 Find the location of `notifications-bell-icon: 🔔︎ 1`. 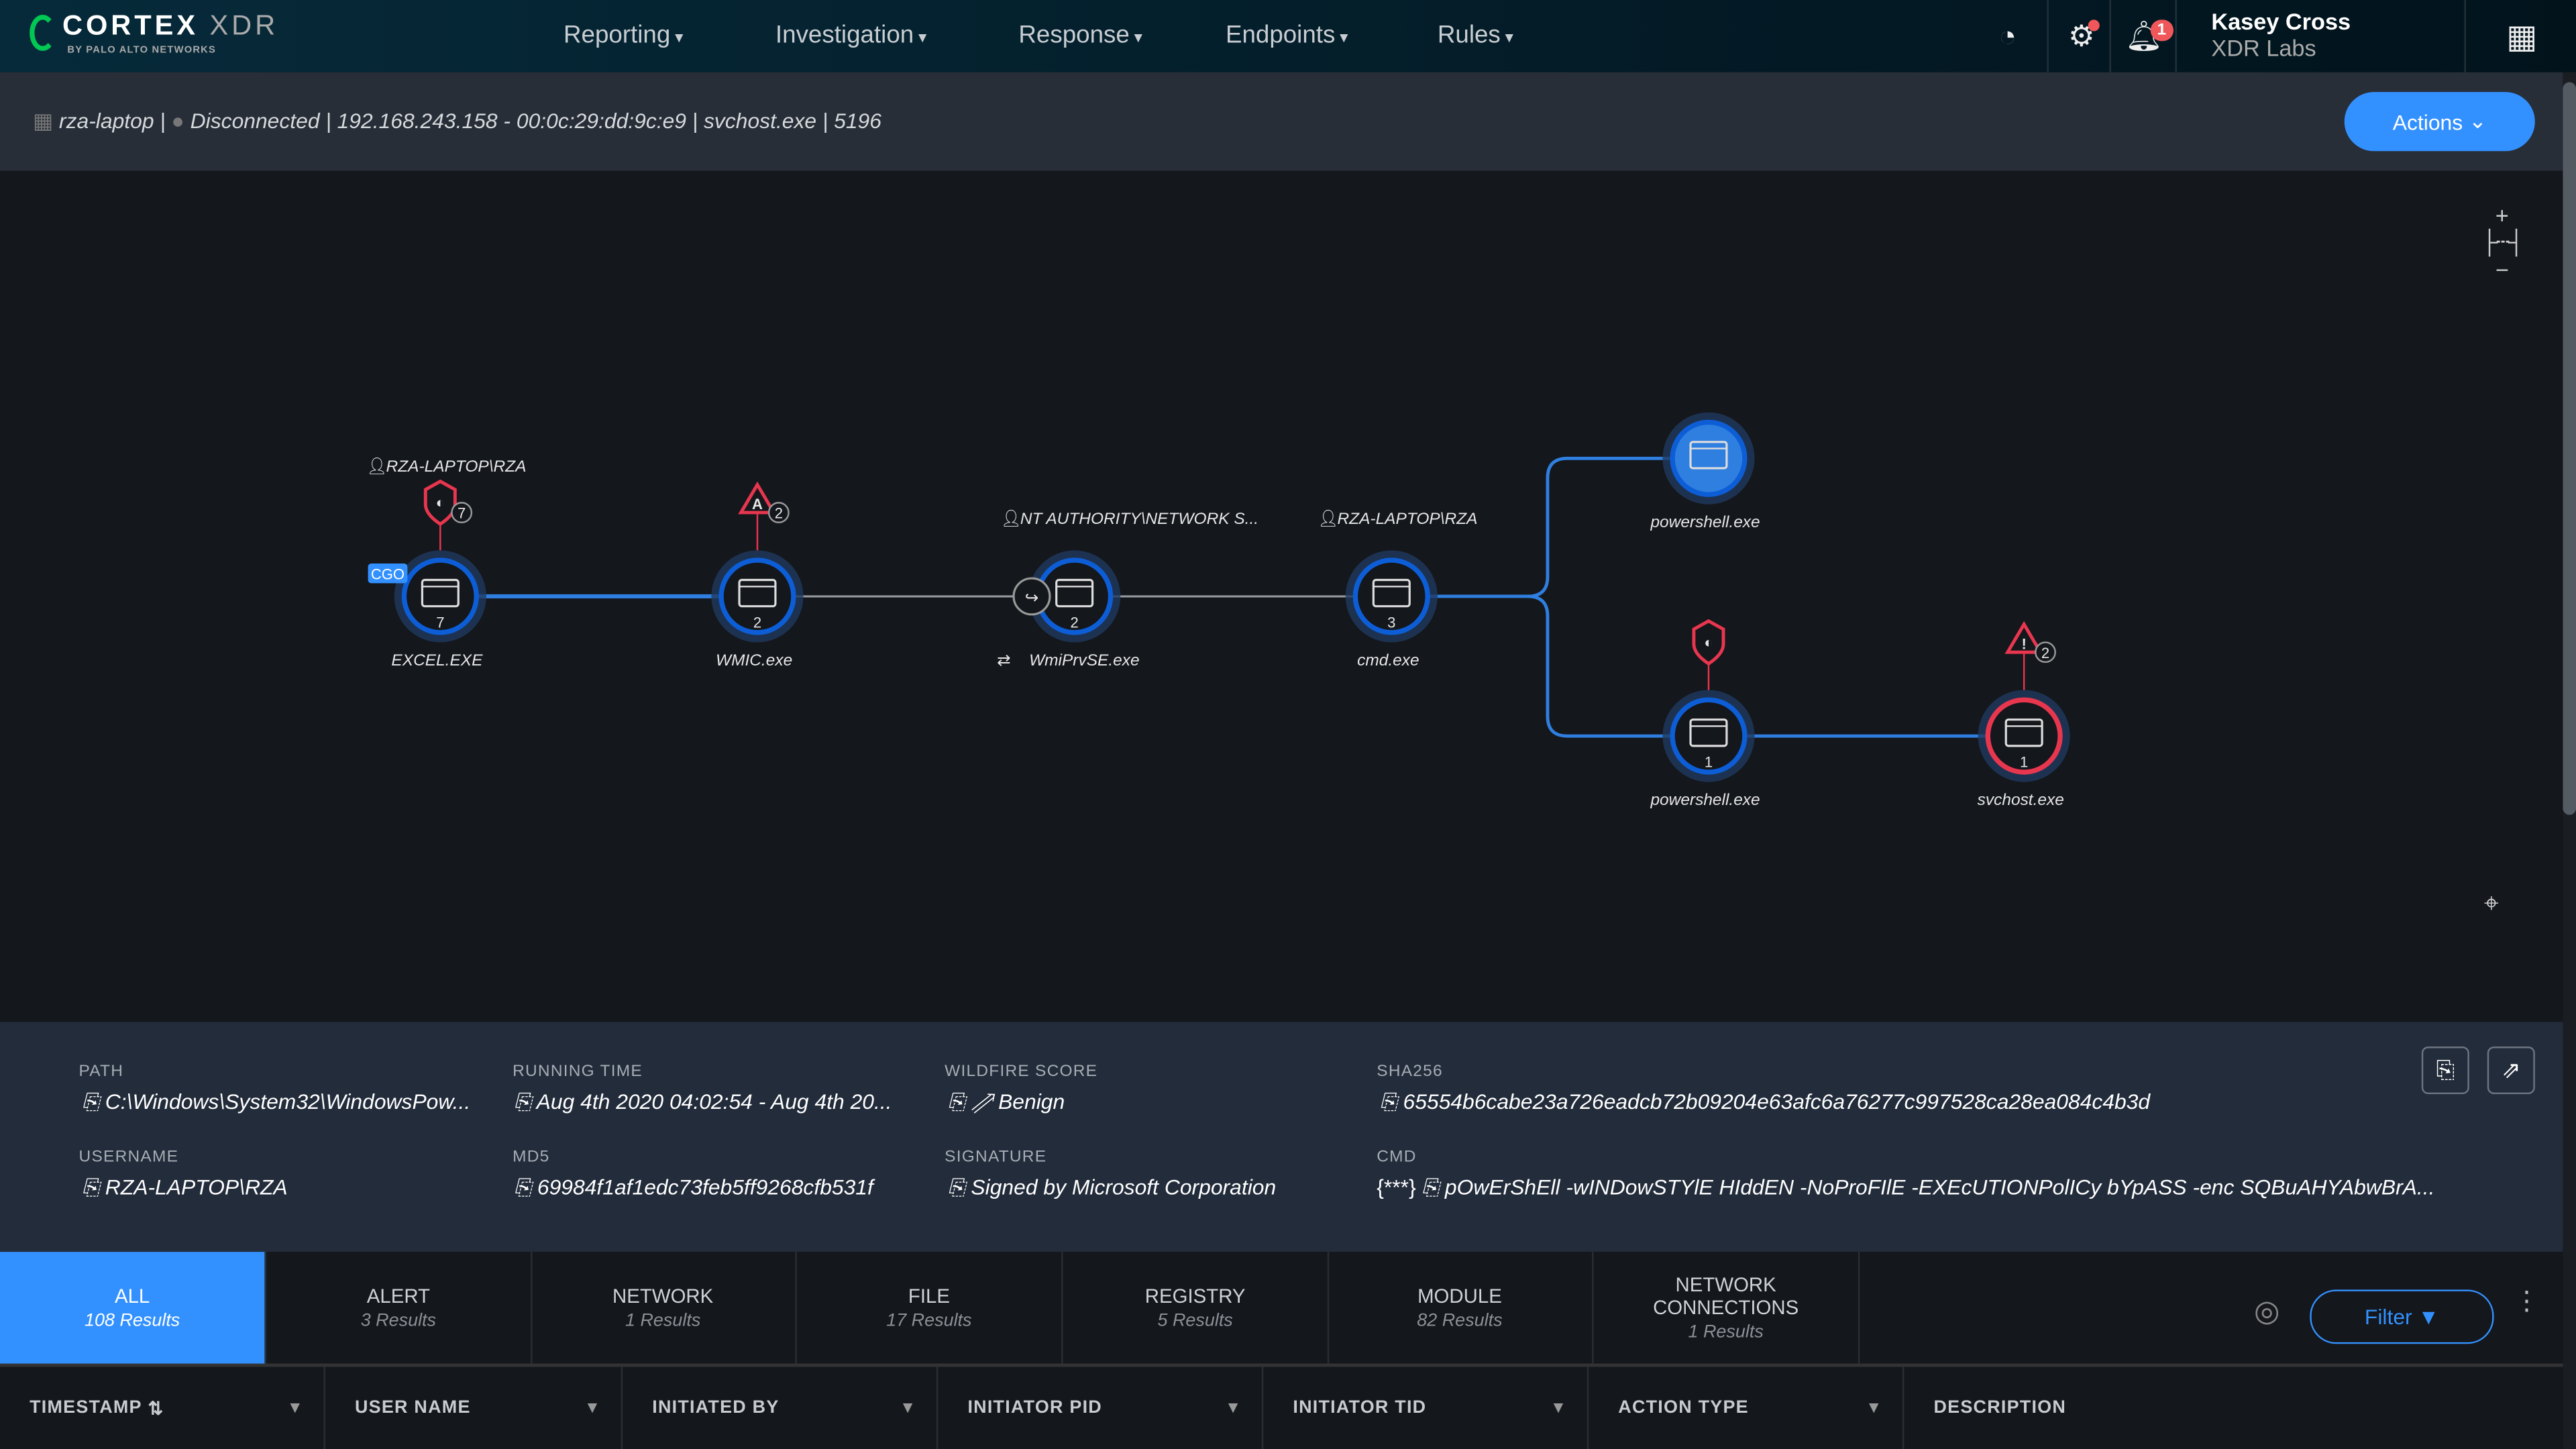

notifications-bell-icon: 🔔︎ 1 is located at coordinates (2143, 36).